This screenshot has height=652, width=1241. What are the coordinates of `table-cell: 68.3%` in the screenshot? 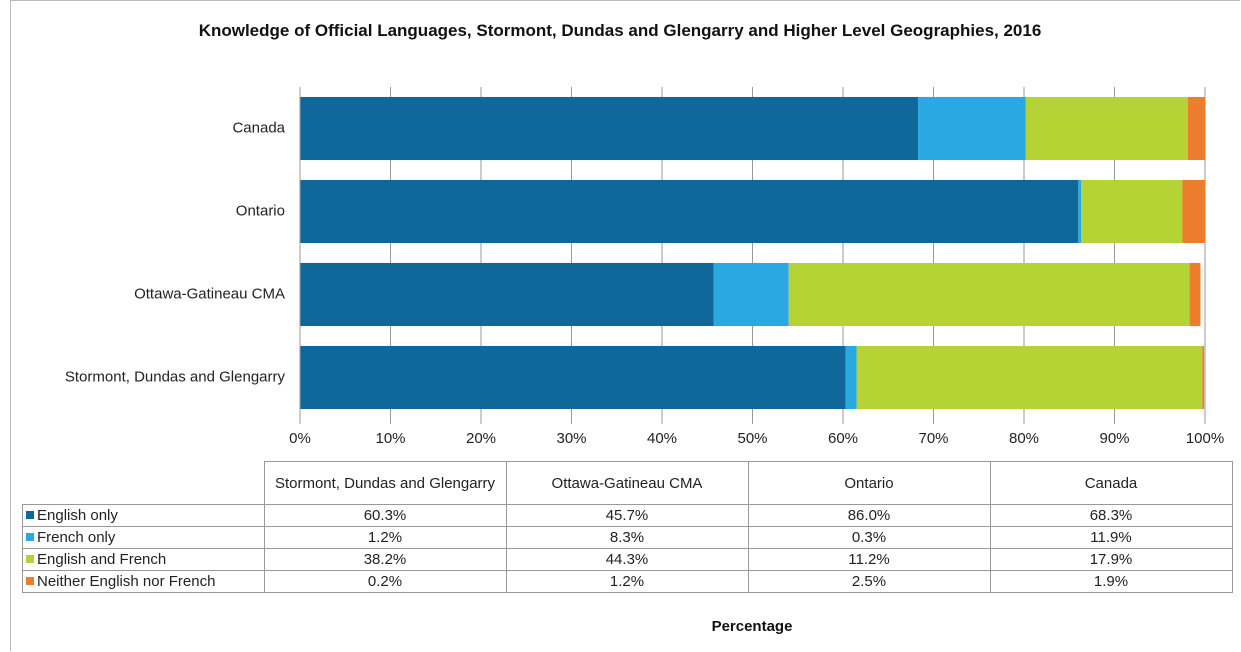 It's located at (1111, 515).